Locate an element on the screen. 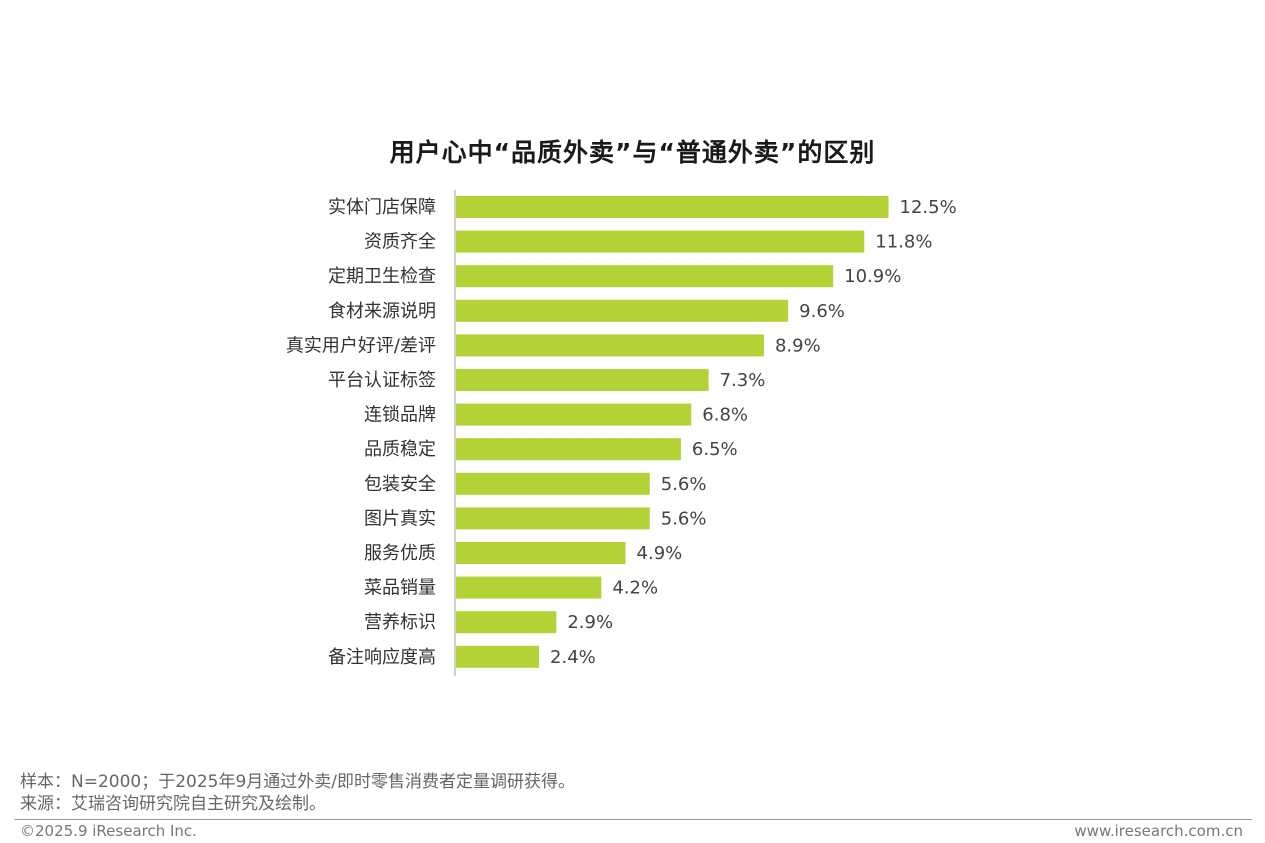  category-label: 包装安全 is located at coordinates (400, 484).